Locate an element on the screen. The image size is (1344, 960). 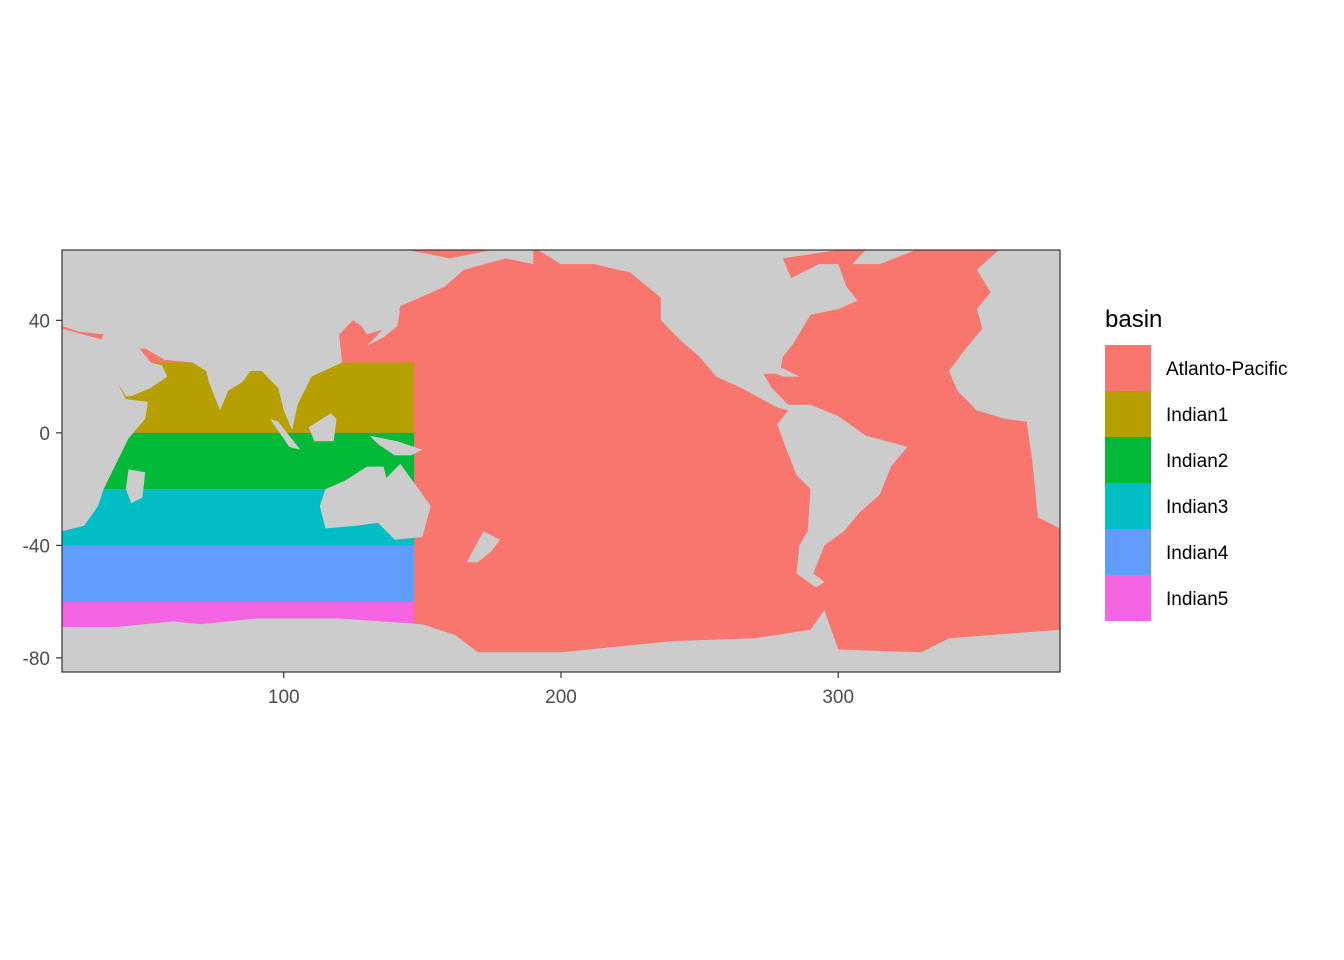
legend-title: basin is located at coordinates (1133, 319).